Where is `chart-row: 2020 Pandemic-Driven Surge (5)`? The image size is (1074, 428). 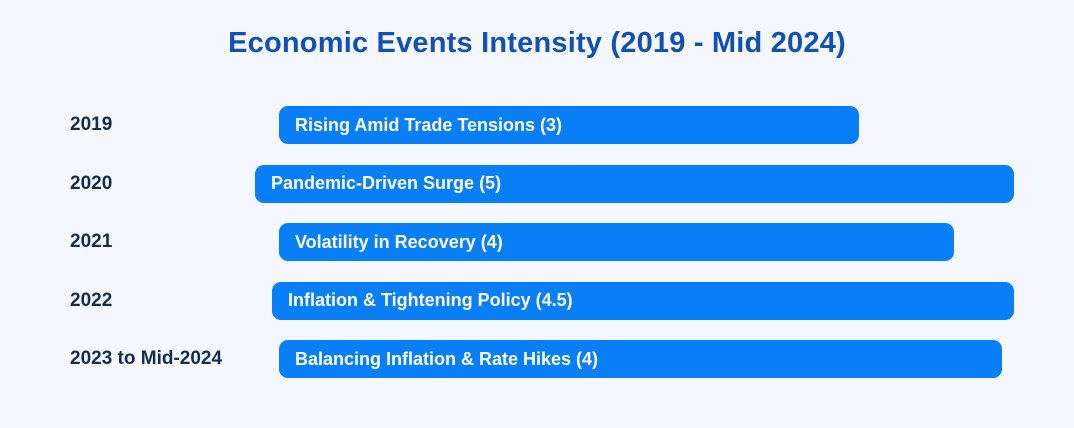
chart-row: 2020 Pandemic-Driven Surge (5) is located at coordinates (537, 183).